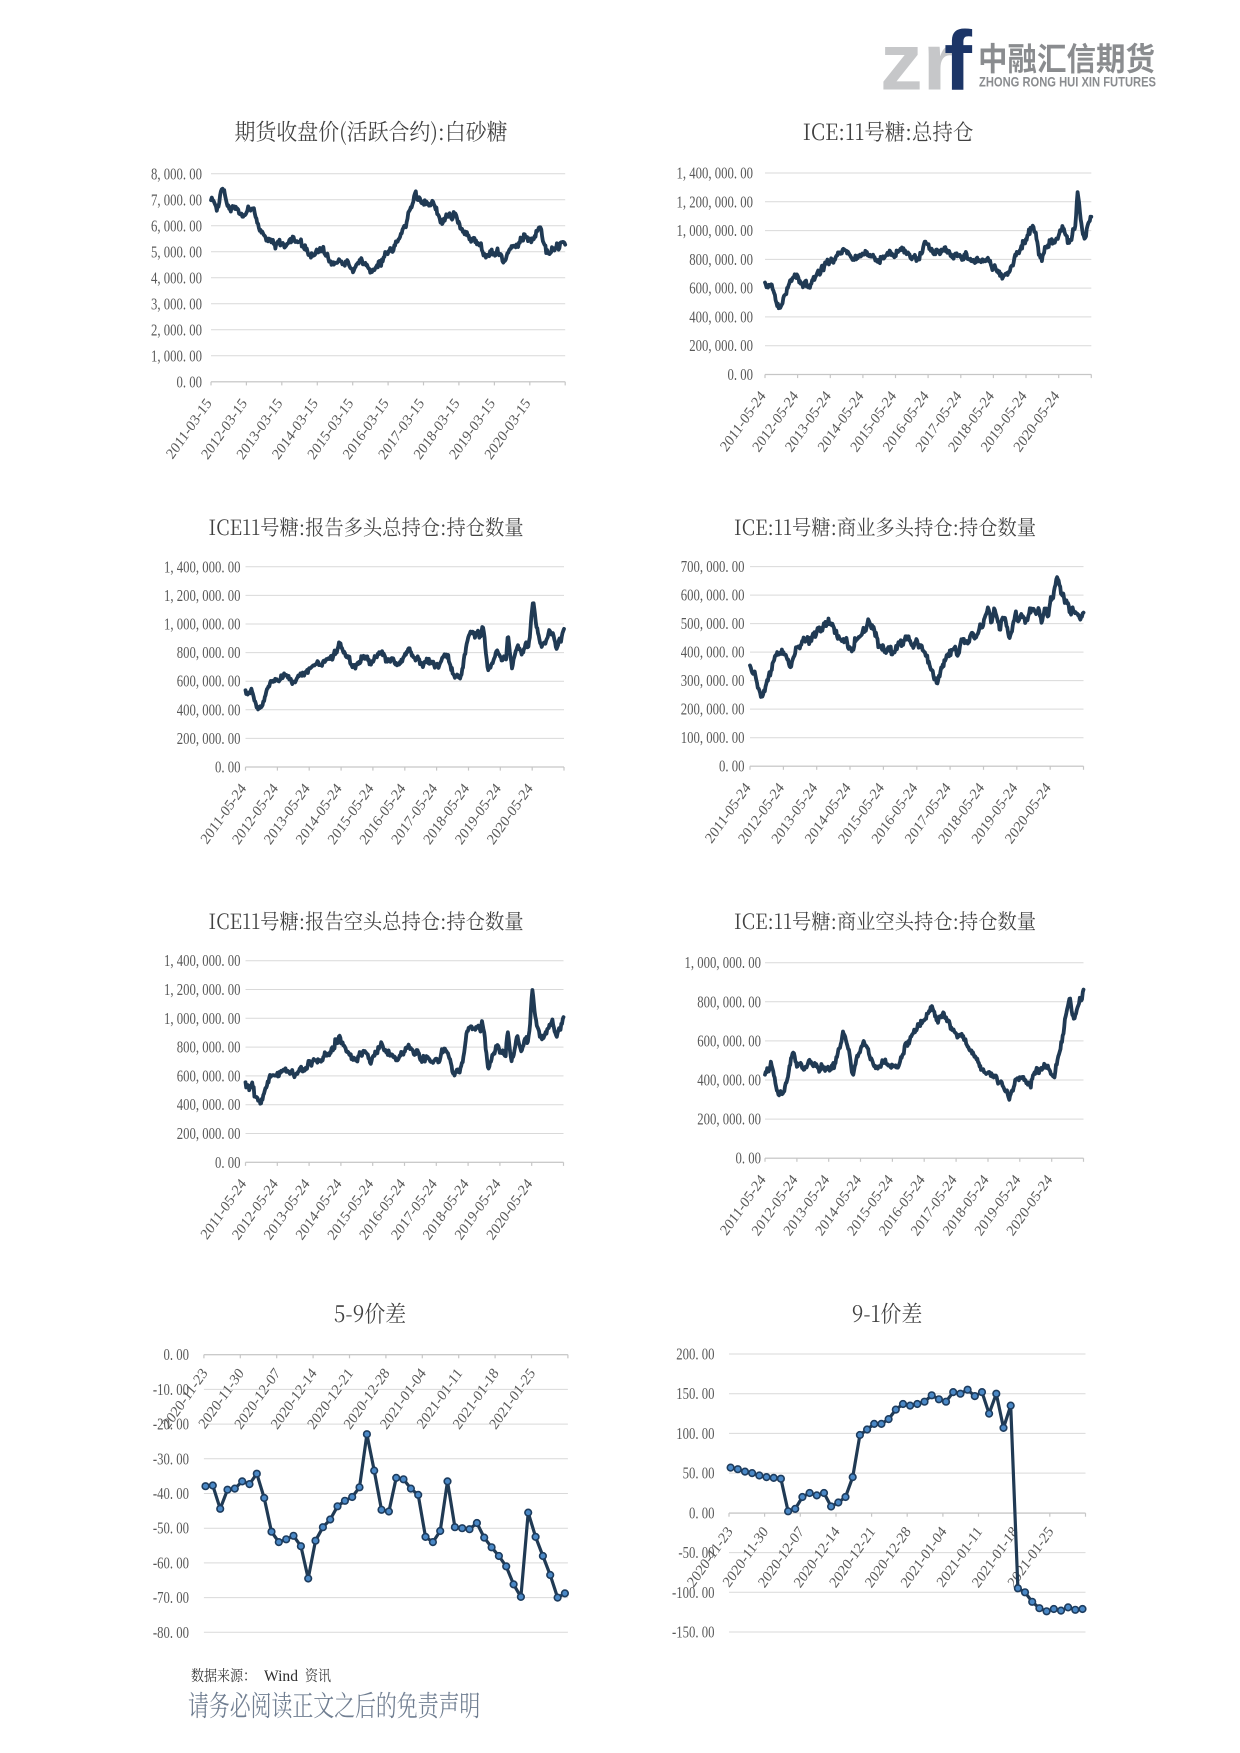 The image size is (1240, 1753). What do you see at coordinates (695, 1355) in the screenshot?
I see `svg-text: 200. 00` at bounding box center [695, 1355].